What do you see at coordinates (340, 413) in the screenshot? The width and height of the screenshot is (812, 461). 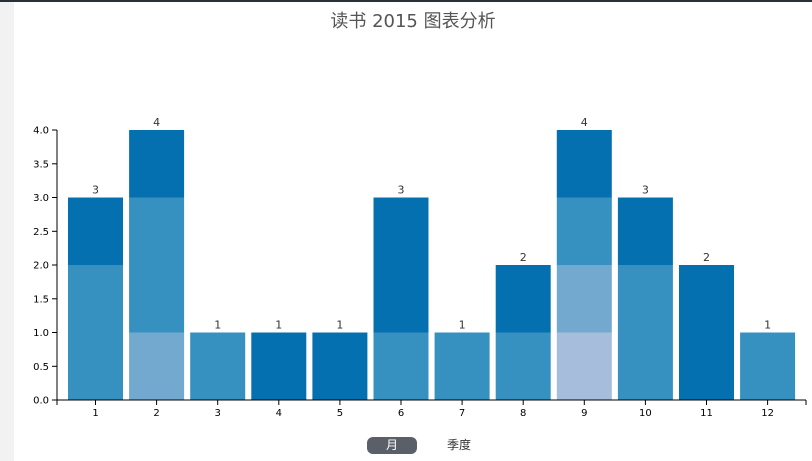 I see `x-tick-label-5: 5` at bounding box center [340, 413].